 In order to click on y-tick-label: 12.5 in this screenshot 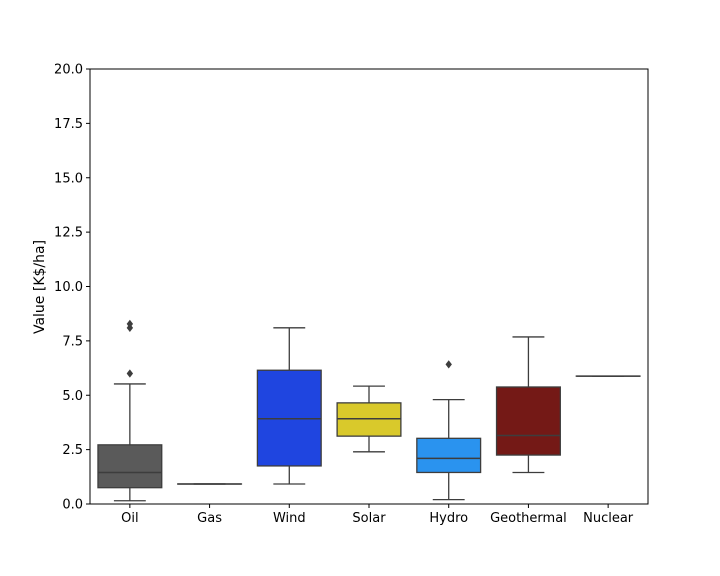, I will do `click(68, 233)`.